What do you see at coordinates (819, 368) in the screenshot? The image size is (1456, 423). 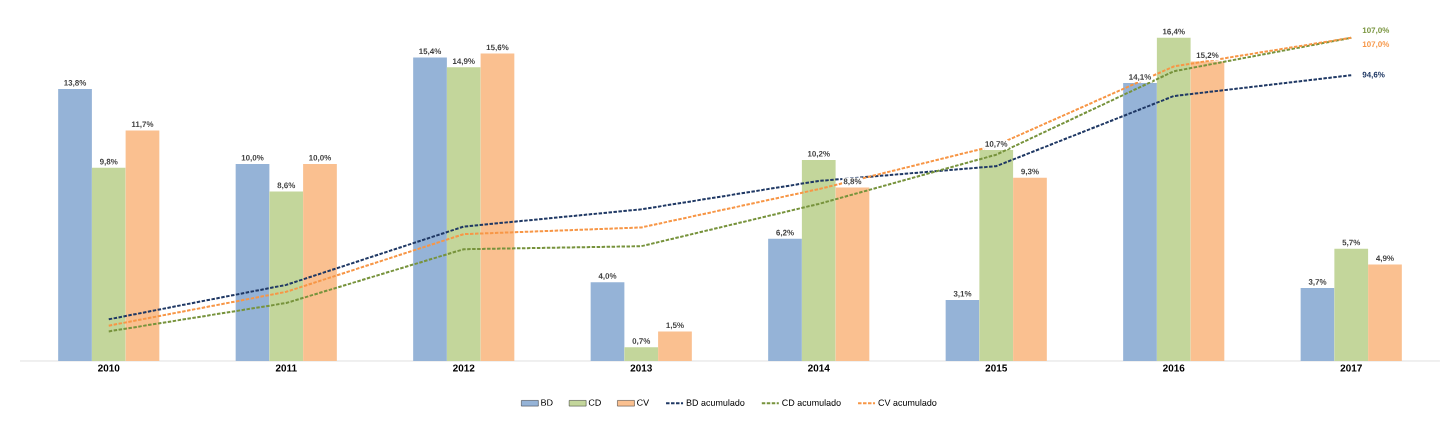 I see `x-tick-label: 2014` at bounding box center [819, 368].